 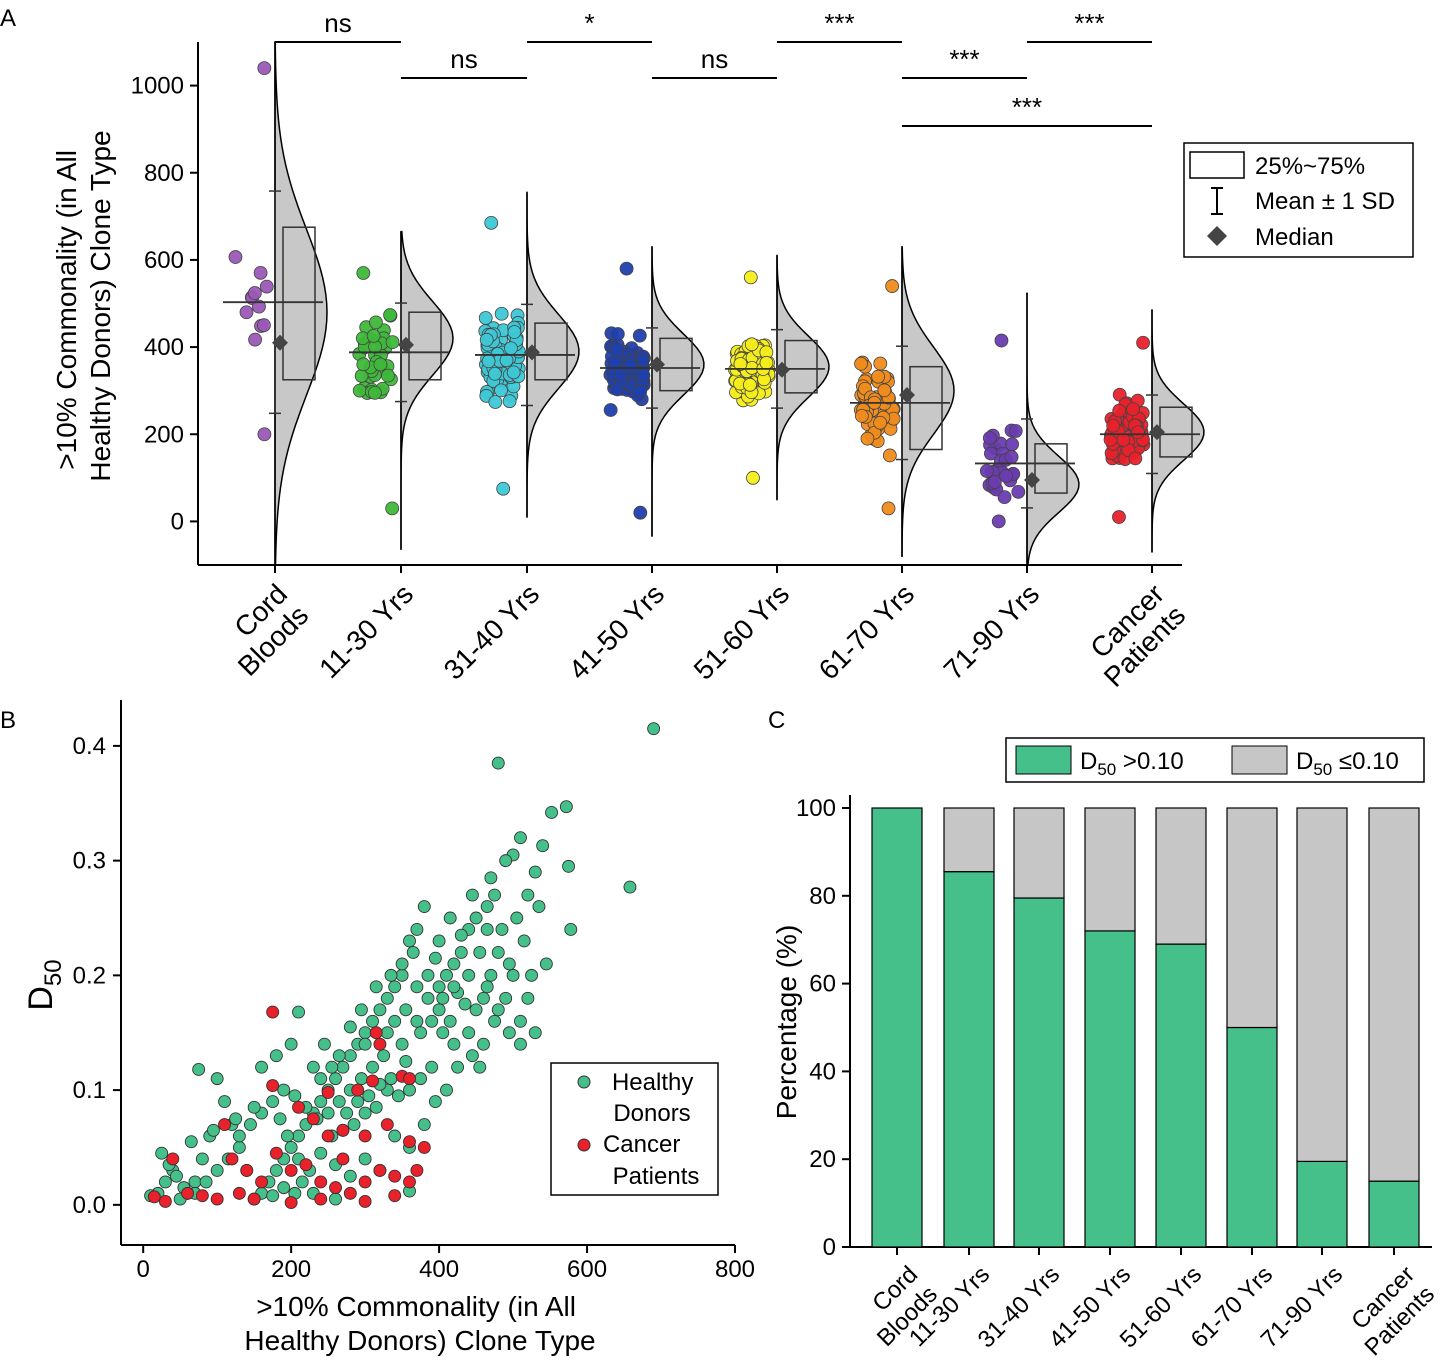 What do you see at coordinates (164, 434) in the screenshot?
I see `a-ytick-label: 200` at bounding box center [164, 434].